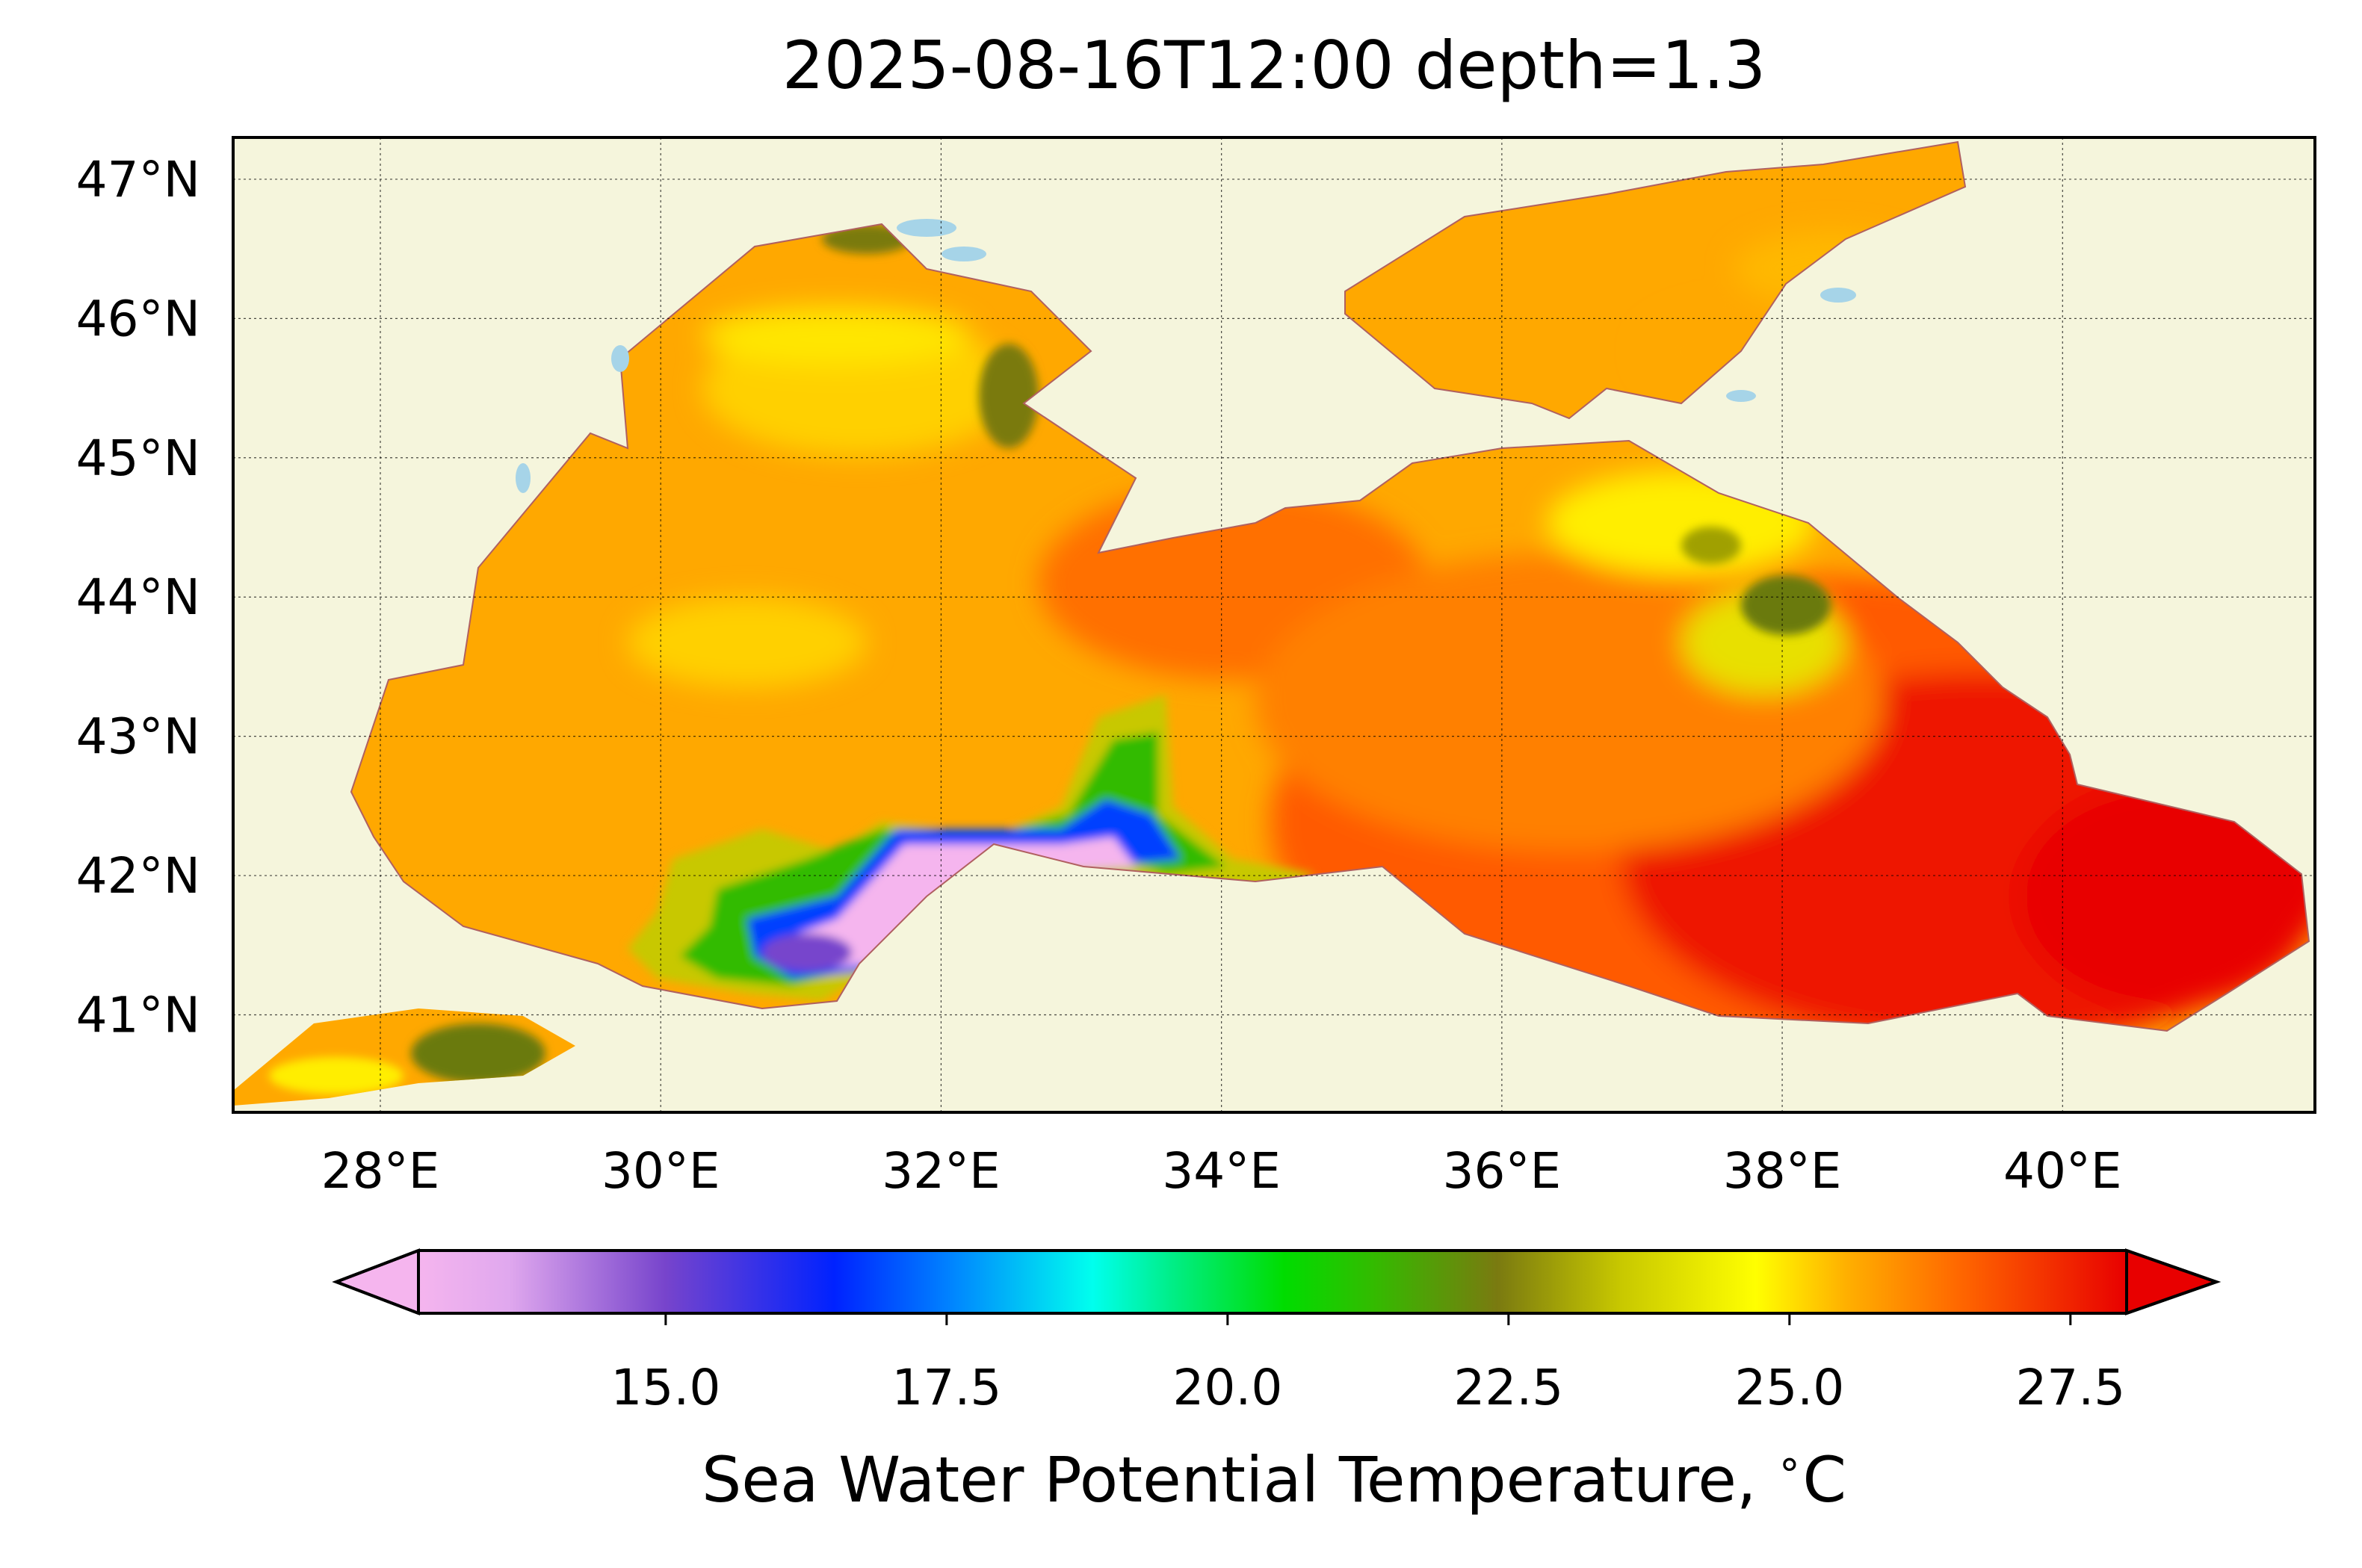 The height and width of the screenshot is (1568, 2362). What do you see at coordinates (138, 459) in the screenshot?
I see `lat-tick-label-4: 45°N` at bounding box center [138, 459].